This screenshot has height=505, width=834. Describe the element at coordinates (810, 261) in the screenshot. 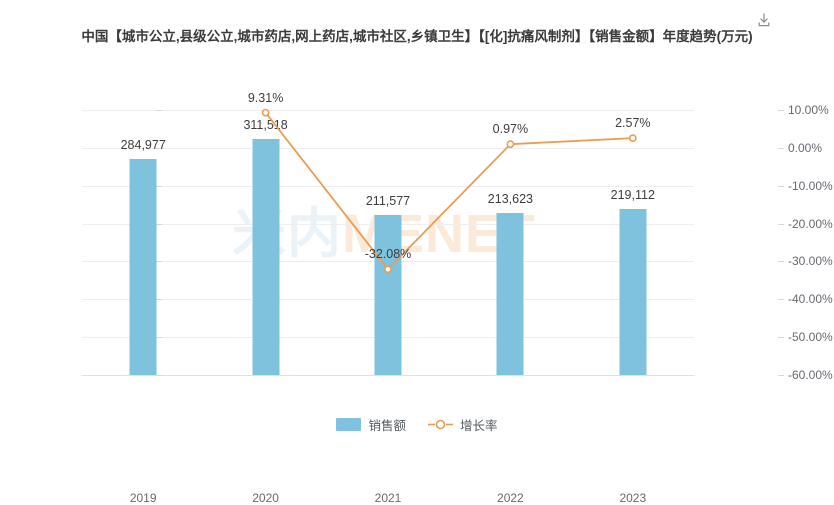

I see `y-axis-right-tick-label: -30.00%` at that location.